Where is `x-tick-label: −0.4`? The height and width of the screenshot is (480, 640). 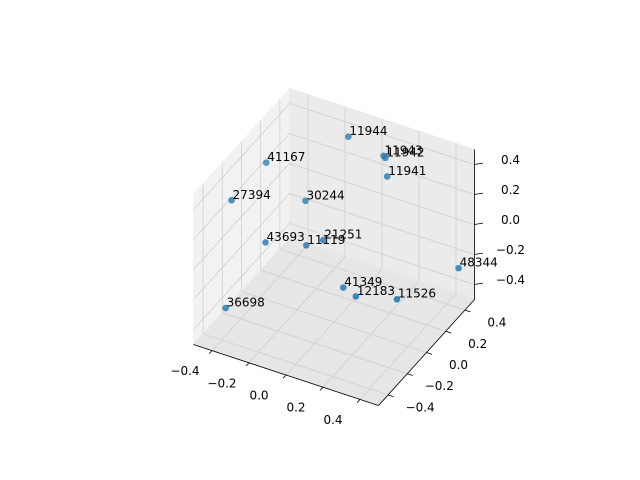
x-tick-label: −0.4 is located at coordinates (184, 371).